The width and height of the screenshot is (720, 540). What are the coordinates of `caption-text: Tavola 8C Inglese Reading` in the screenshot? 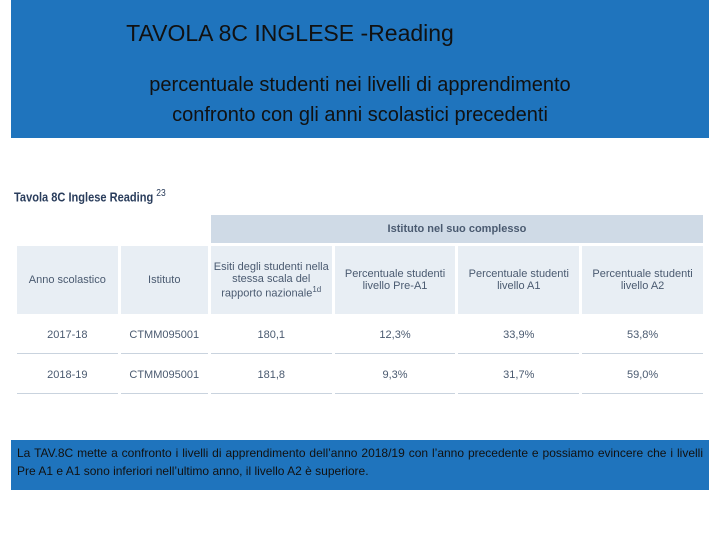 It's located at (84, 197).